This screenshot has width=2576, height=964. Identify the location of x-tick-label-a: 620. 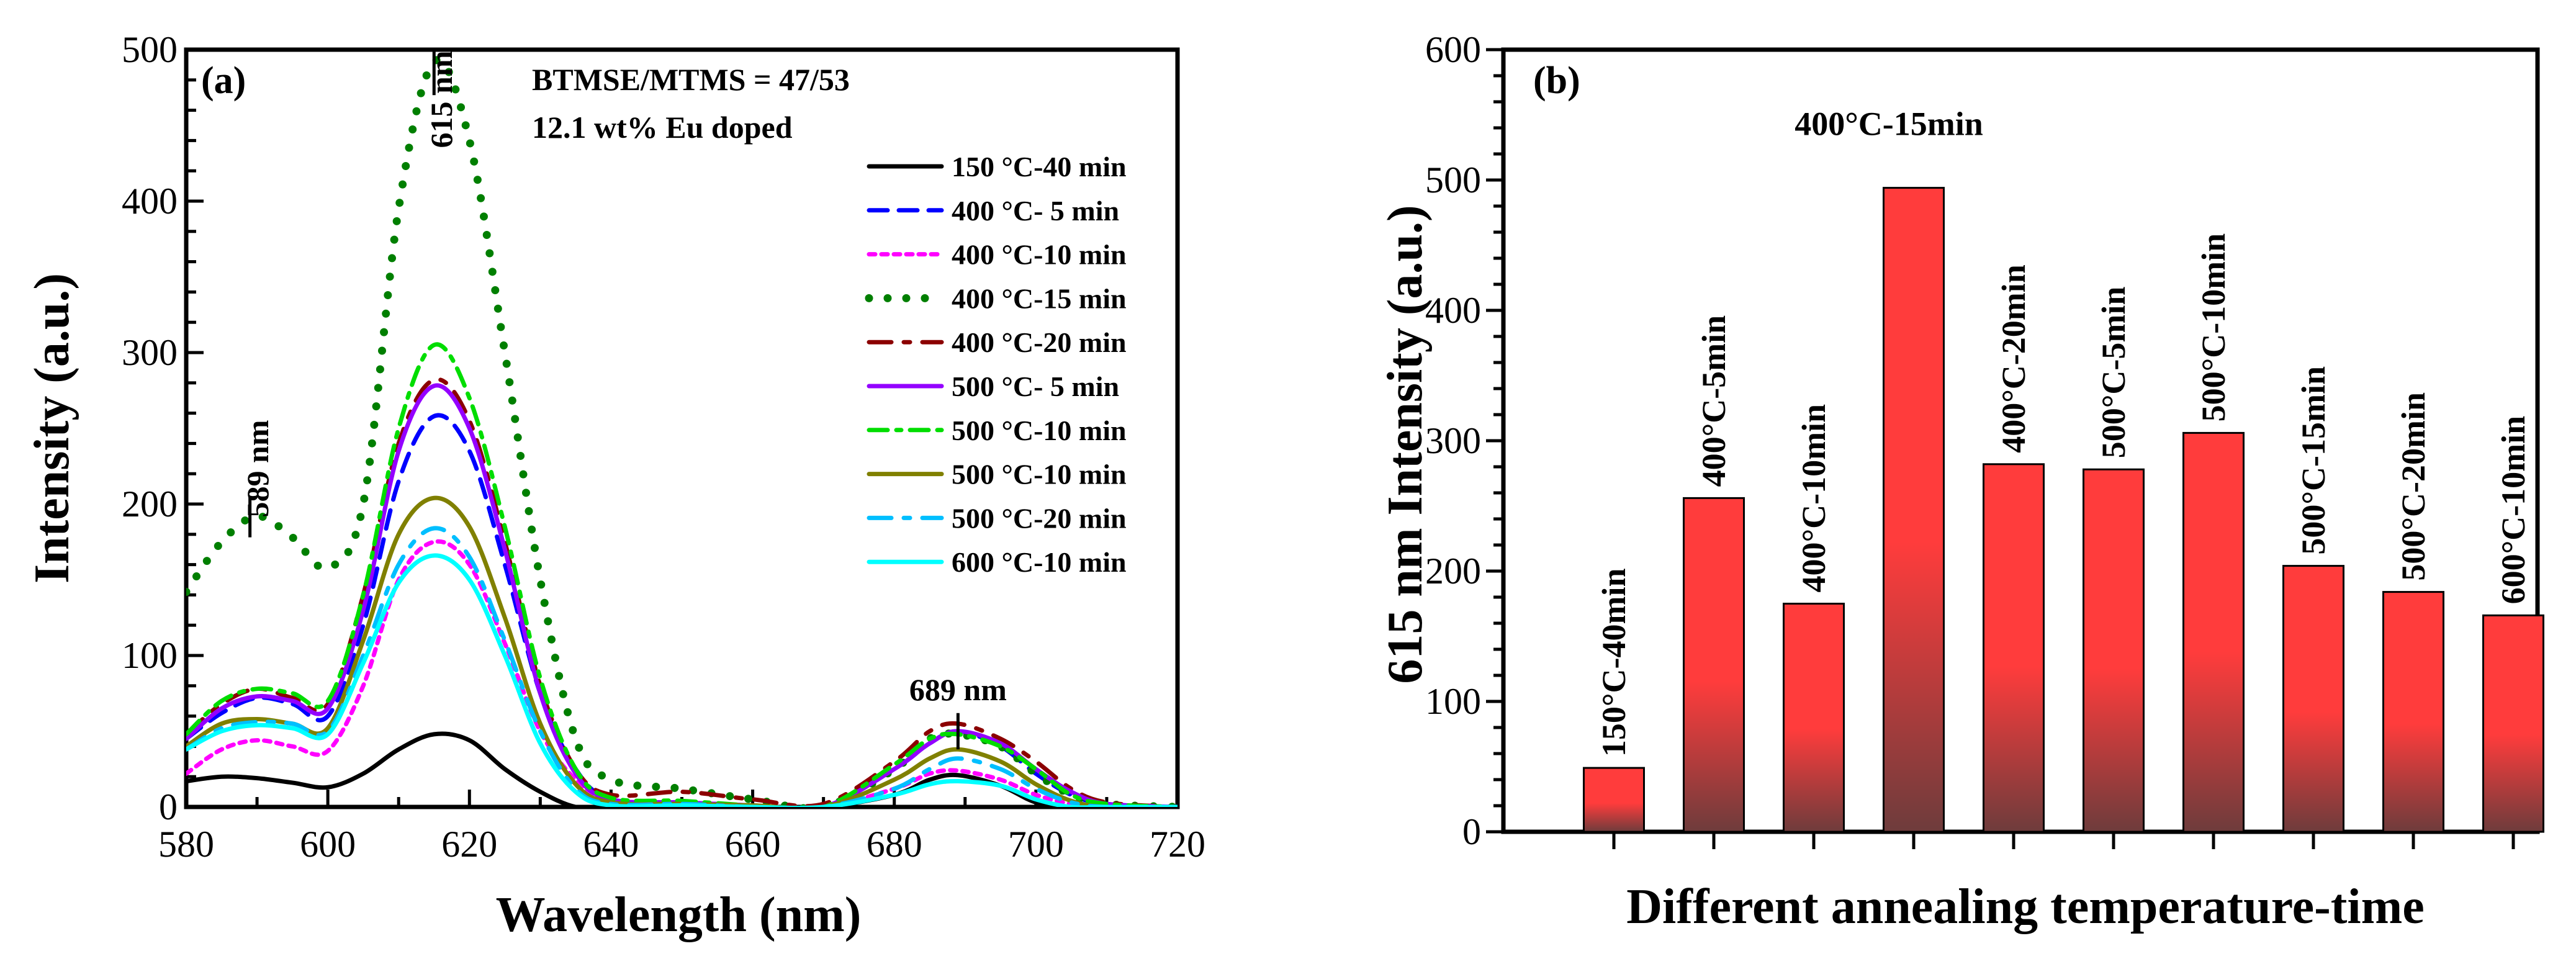
(469, 844).